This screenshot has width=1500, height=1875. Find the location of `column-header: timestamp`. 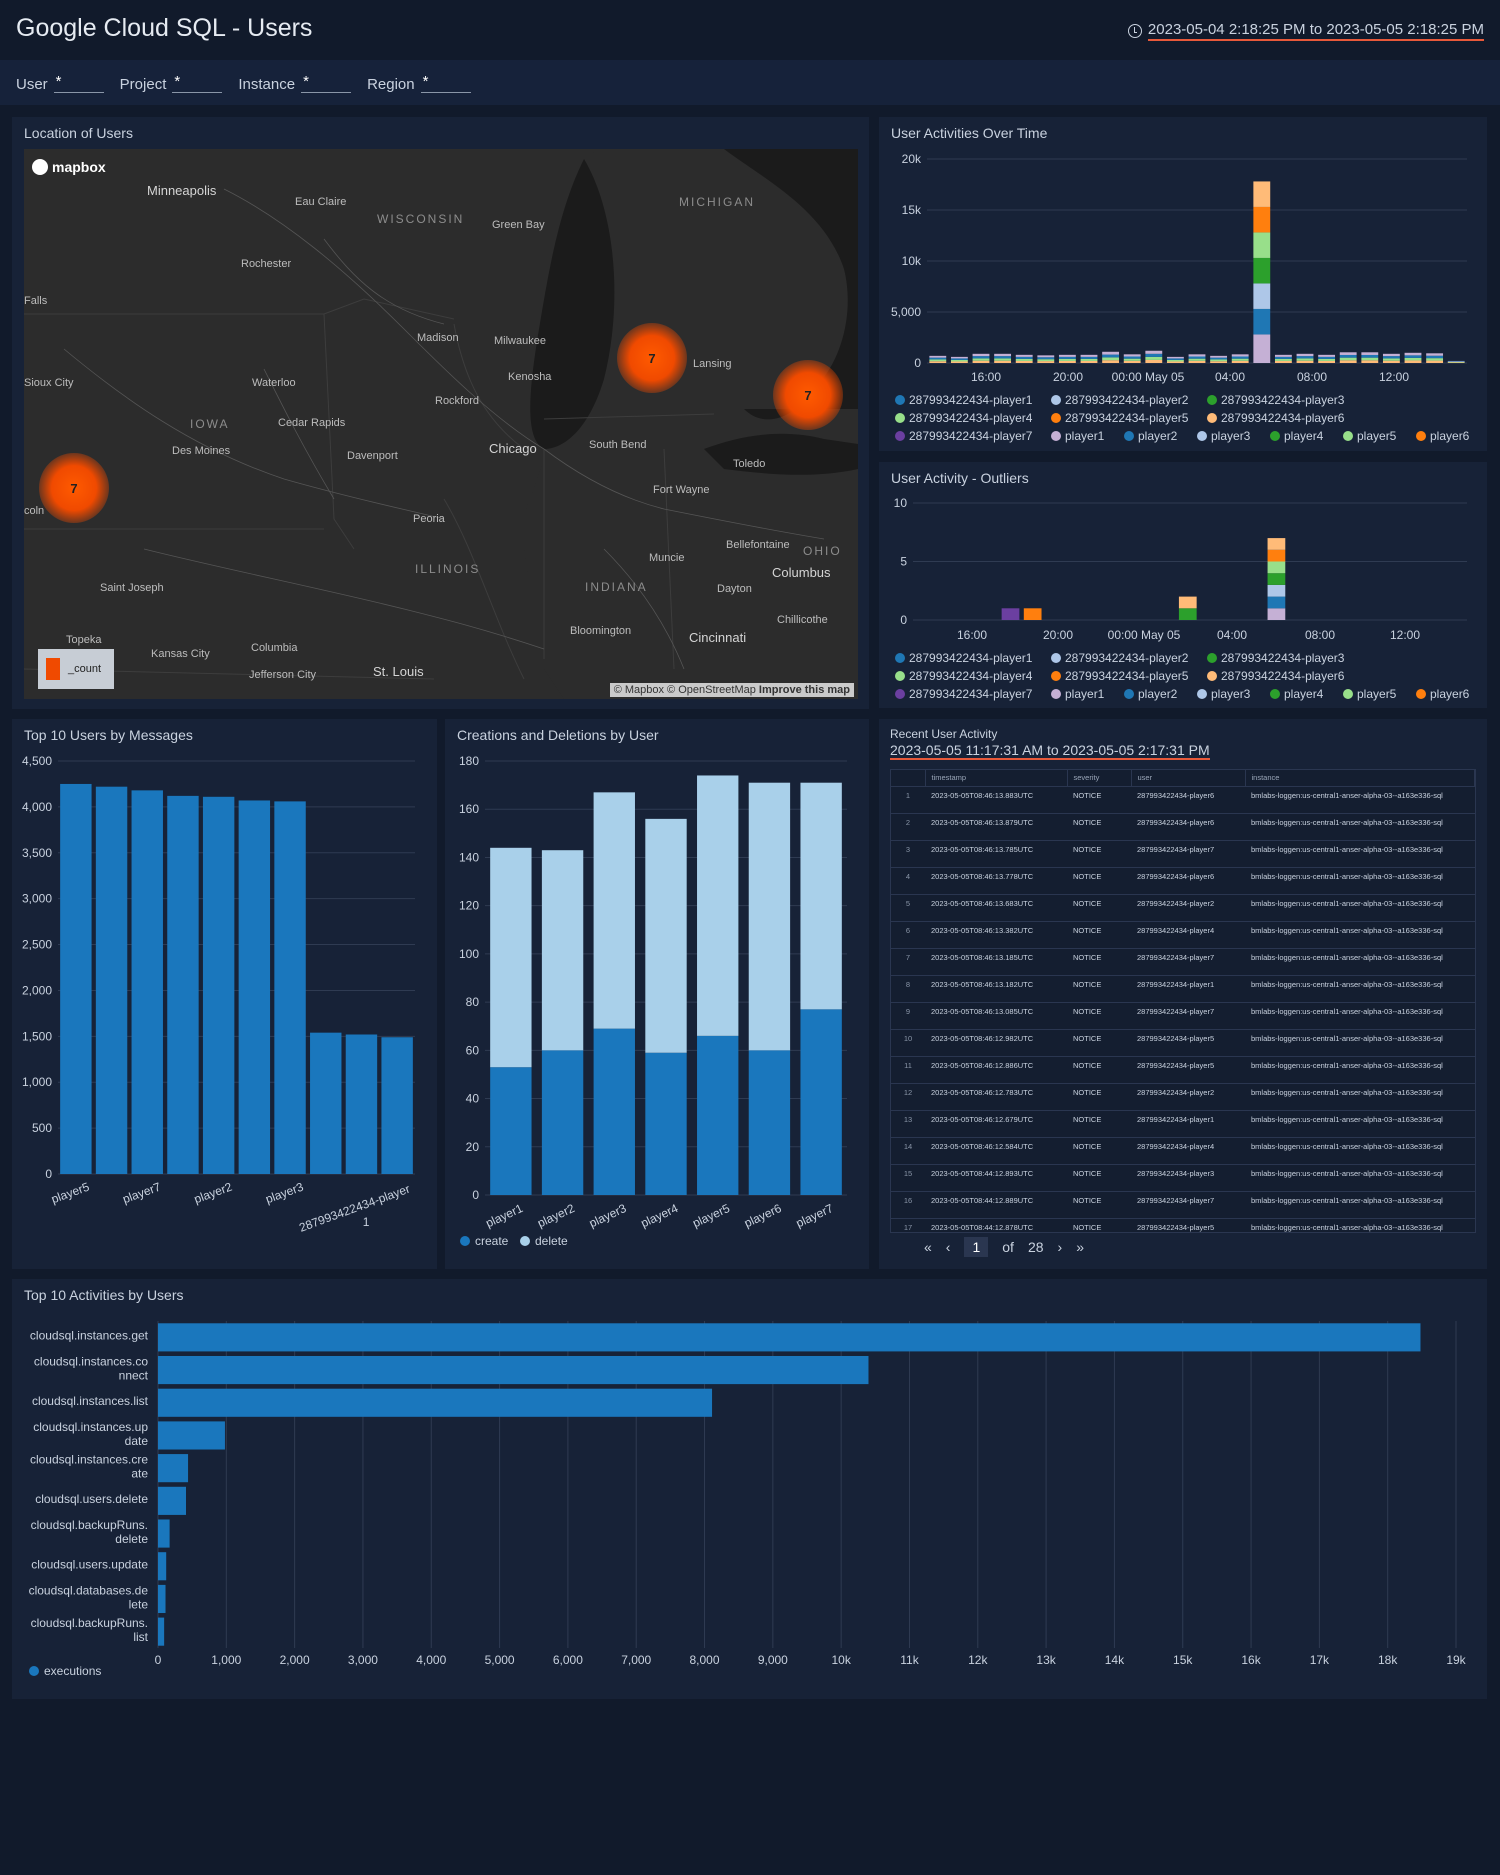

column-header: timestamp is located at coordinates (996, 778).